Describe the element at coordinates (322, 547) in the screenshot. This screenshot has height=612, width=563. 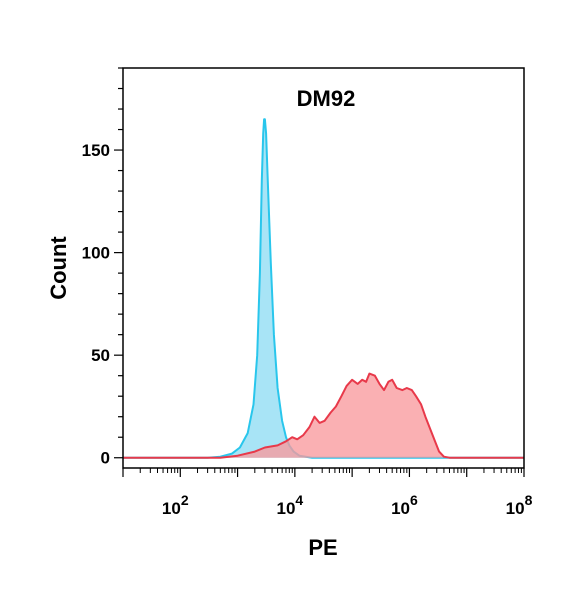
I see `x-axis-title: PE` at that location.